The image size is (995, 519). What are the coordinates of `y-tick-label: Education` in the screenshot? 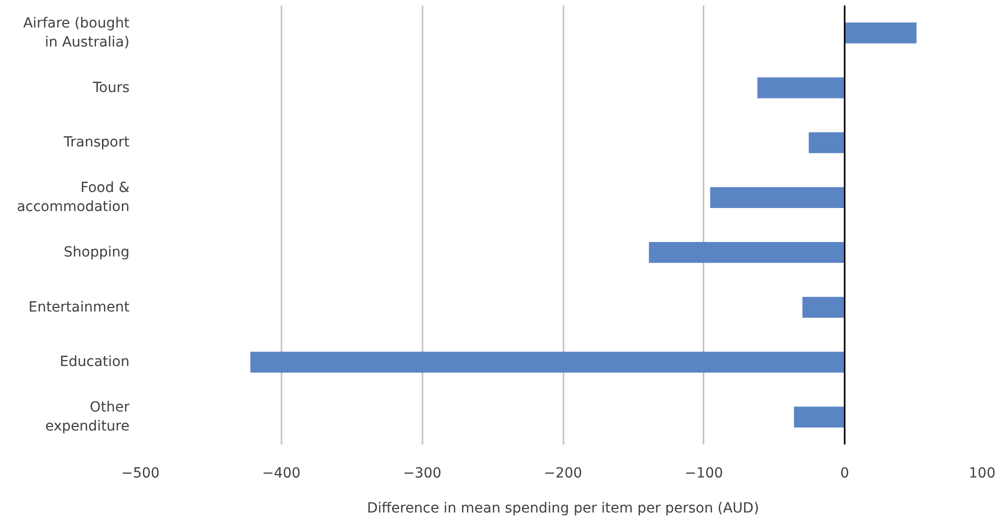 It's located at (95, 362).